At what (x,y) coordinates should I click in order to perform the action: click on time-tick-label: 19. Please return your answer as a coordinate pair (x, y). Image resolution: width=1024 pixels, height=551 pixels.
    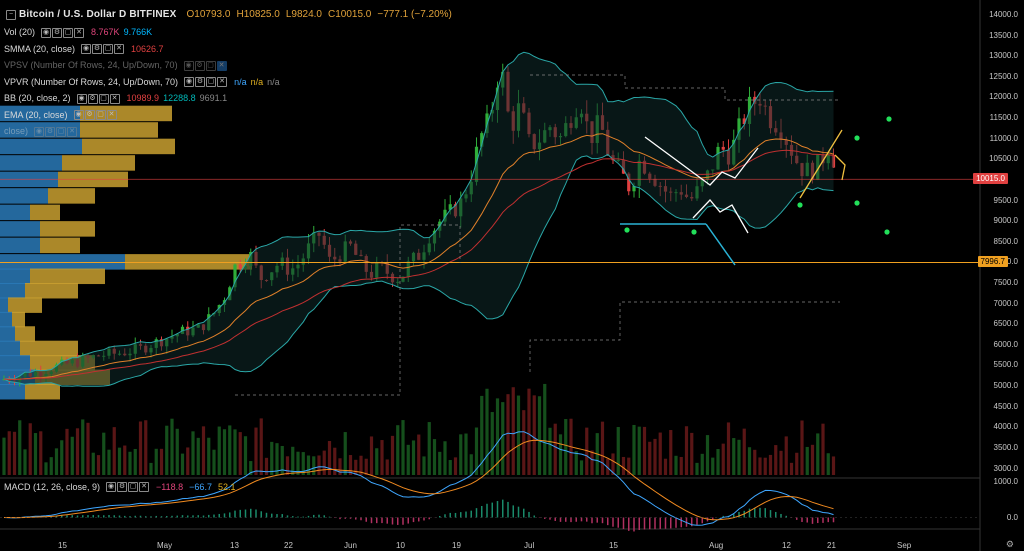
    Looking at the image, I should click on (456, 545).